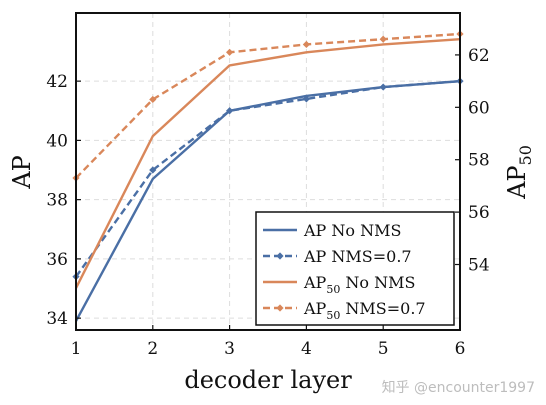  I want to click on legend-label-1: AP NMS=0.7, so click(357, 256).